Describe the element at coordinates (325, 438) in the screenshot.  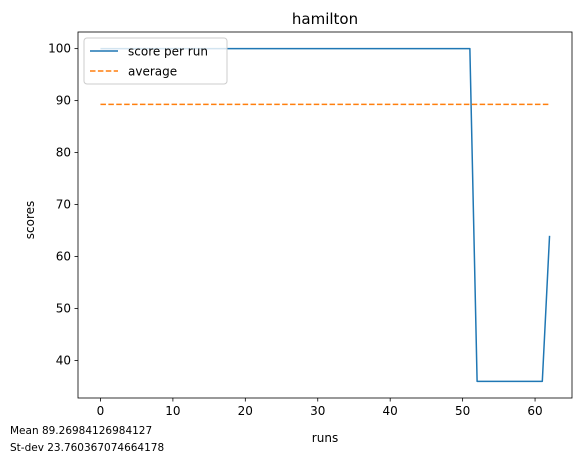
I see `x-axis-label: runs` at that location.